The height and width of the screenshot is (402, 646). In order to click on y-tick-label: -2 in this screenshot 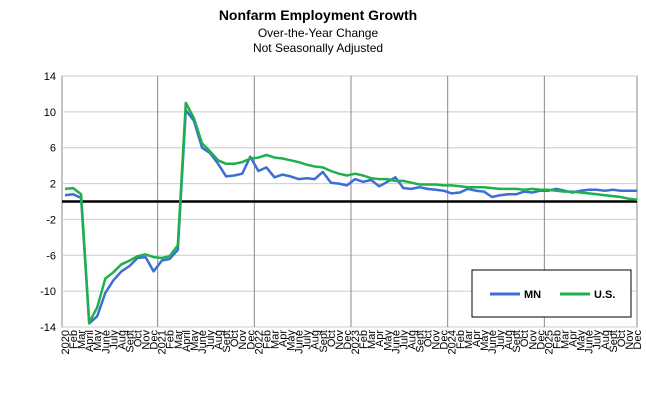, I will do `click(51, 220)`.